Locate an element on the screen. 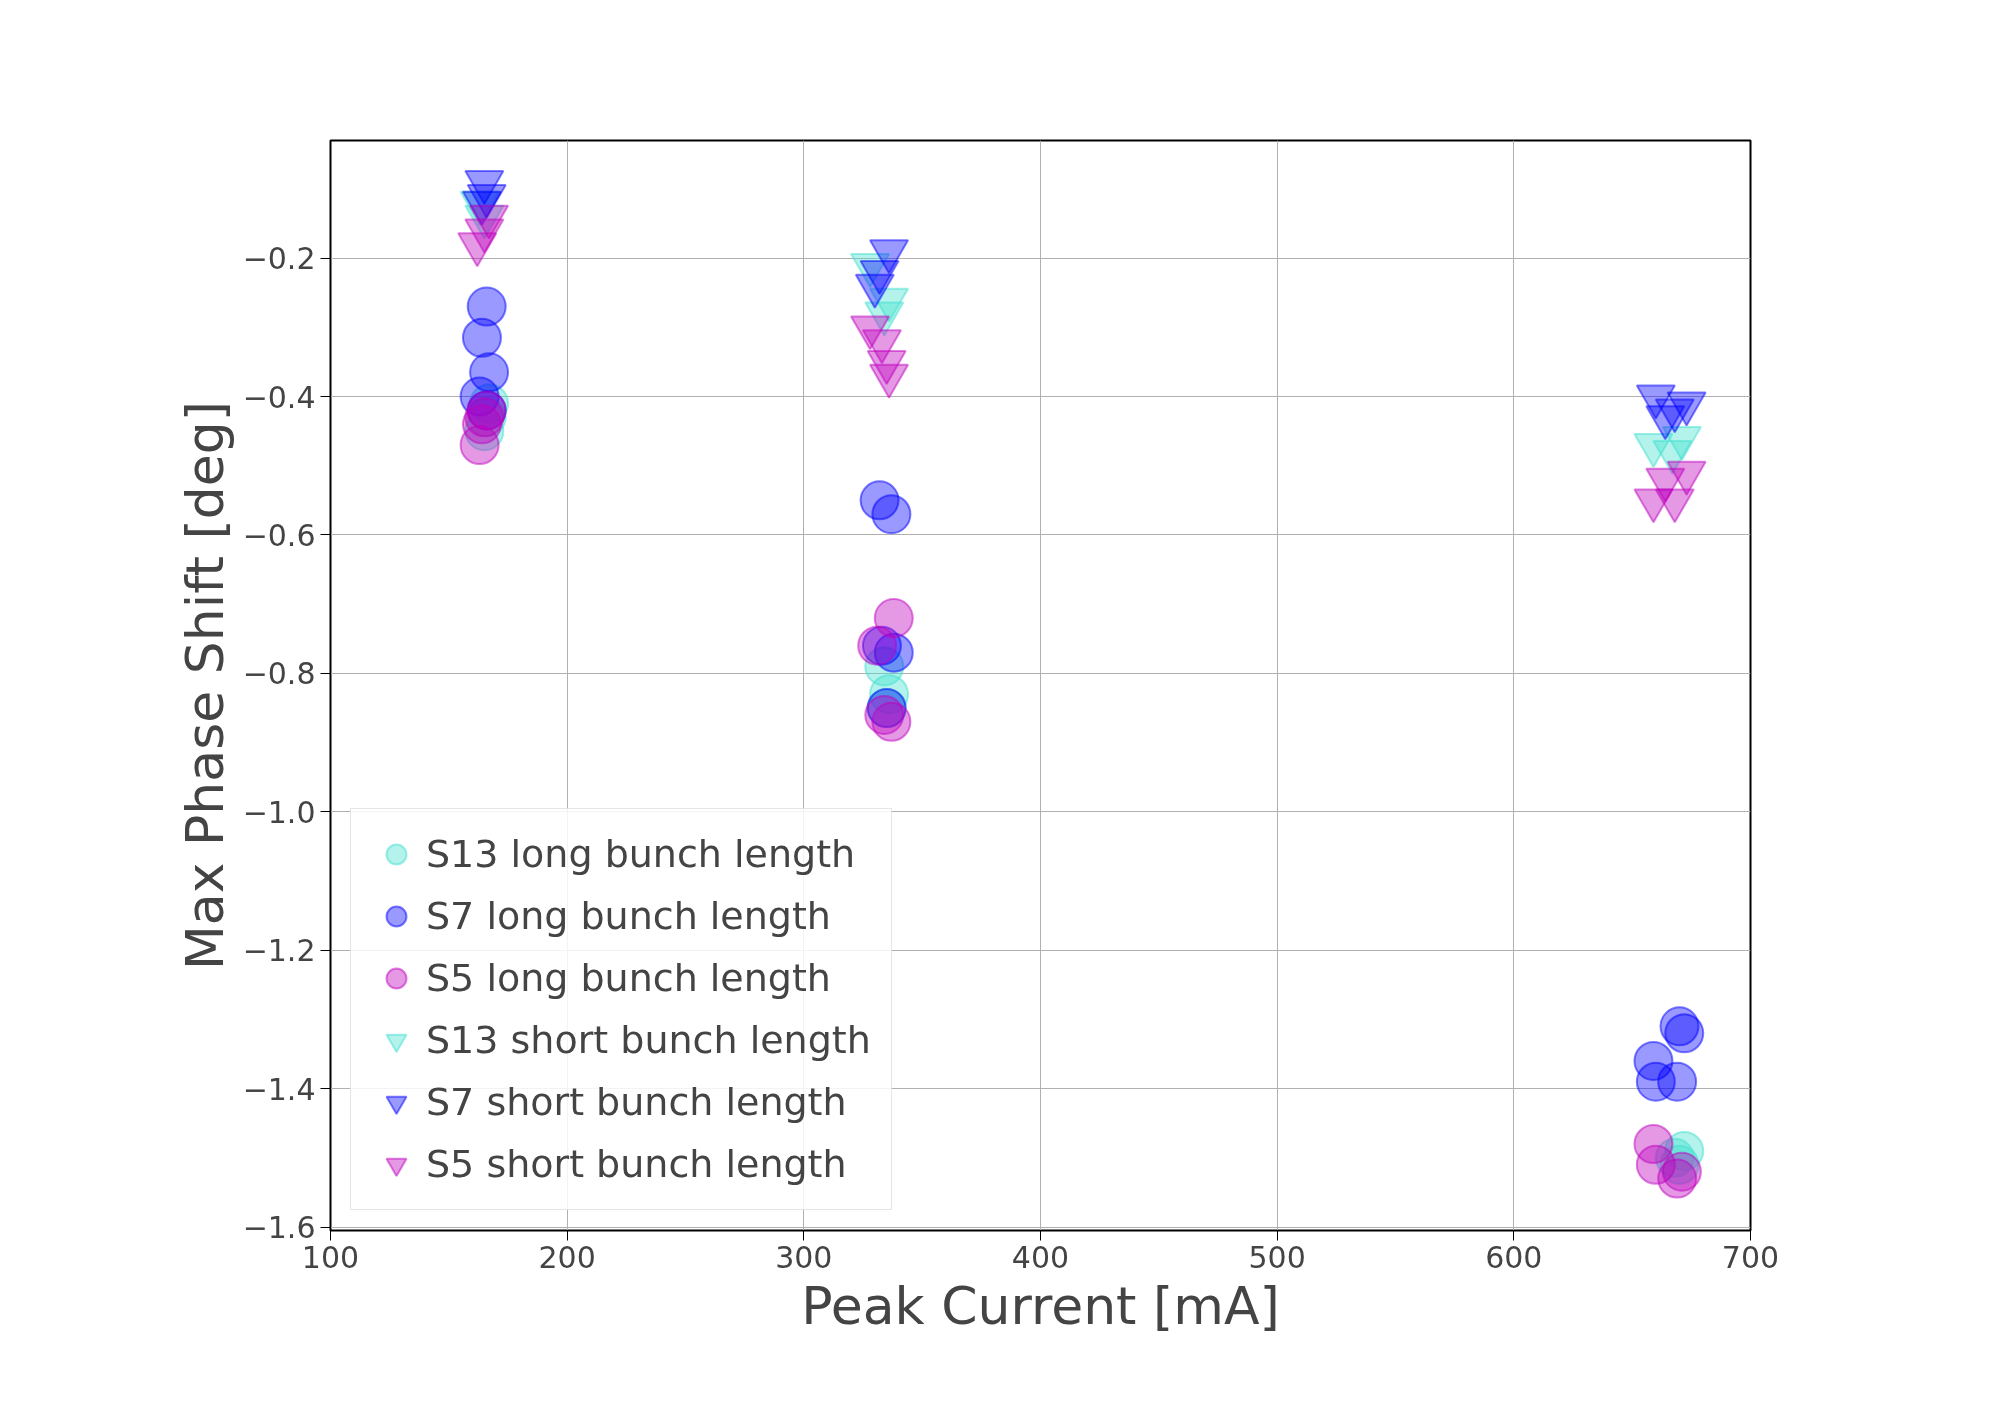 Image resolution: width=1992 pixels, height=1424 pixels. y-axis-title: Max Phase Shift [deg] is located at coordinates (204, 685).